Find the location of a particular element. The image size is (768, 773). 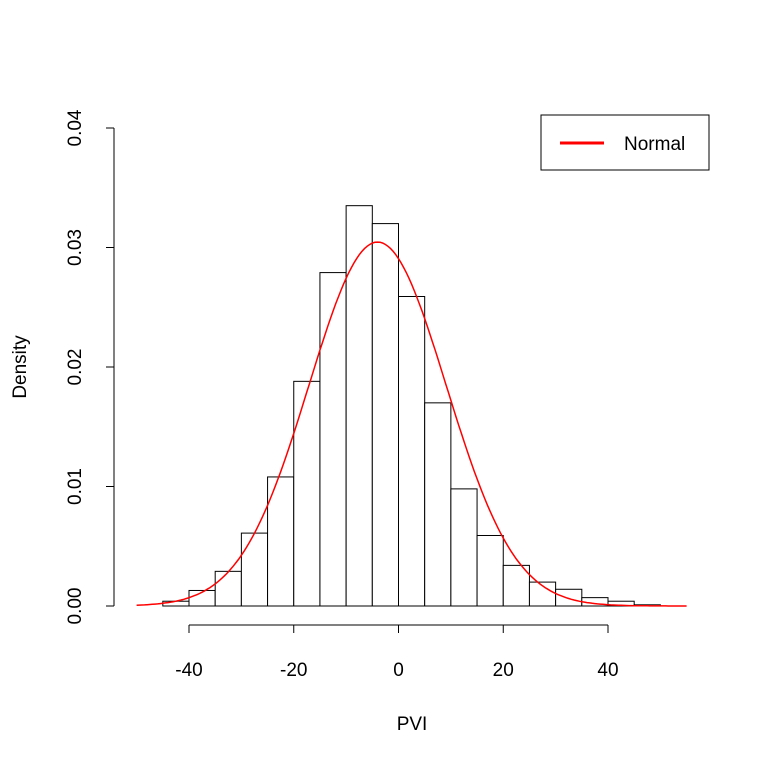

x-tick-label: 0 is located at coordinates (398, 670).